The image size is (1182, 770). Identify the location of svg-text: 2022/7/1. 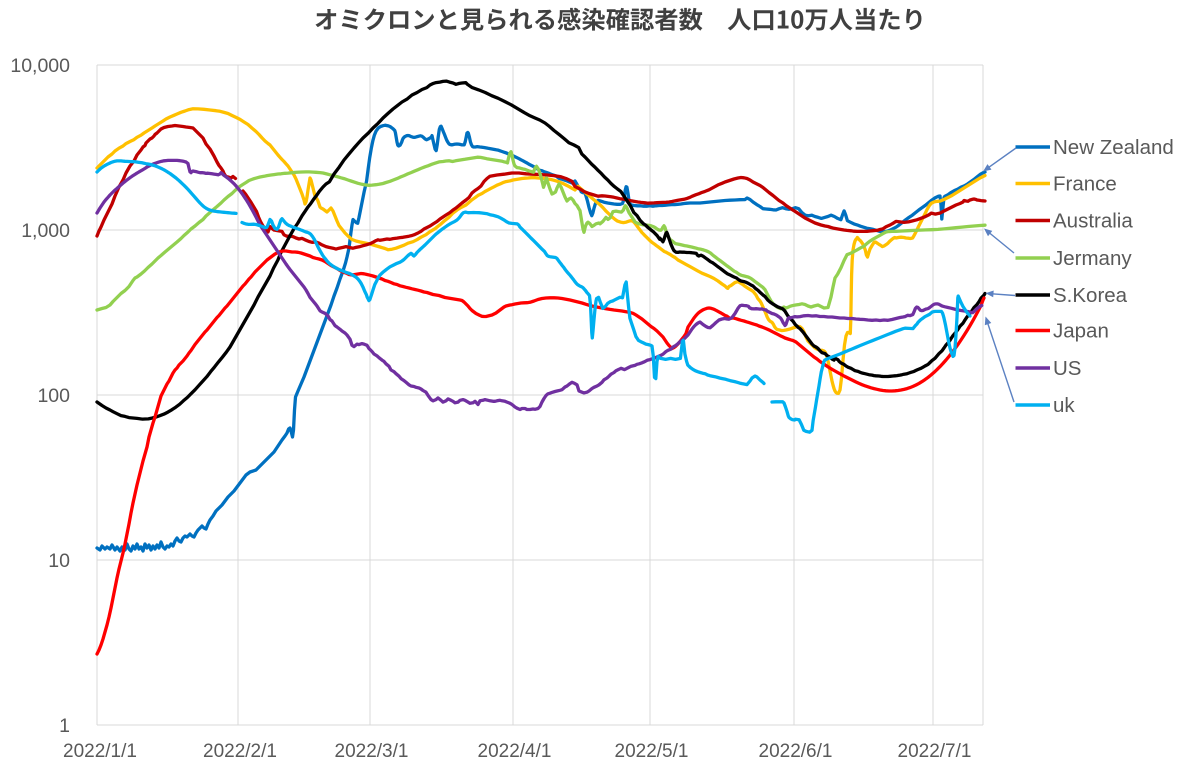
(935, 751).